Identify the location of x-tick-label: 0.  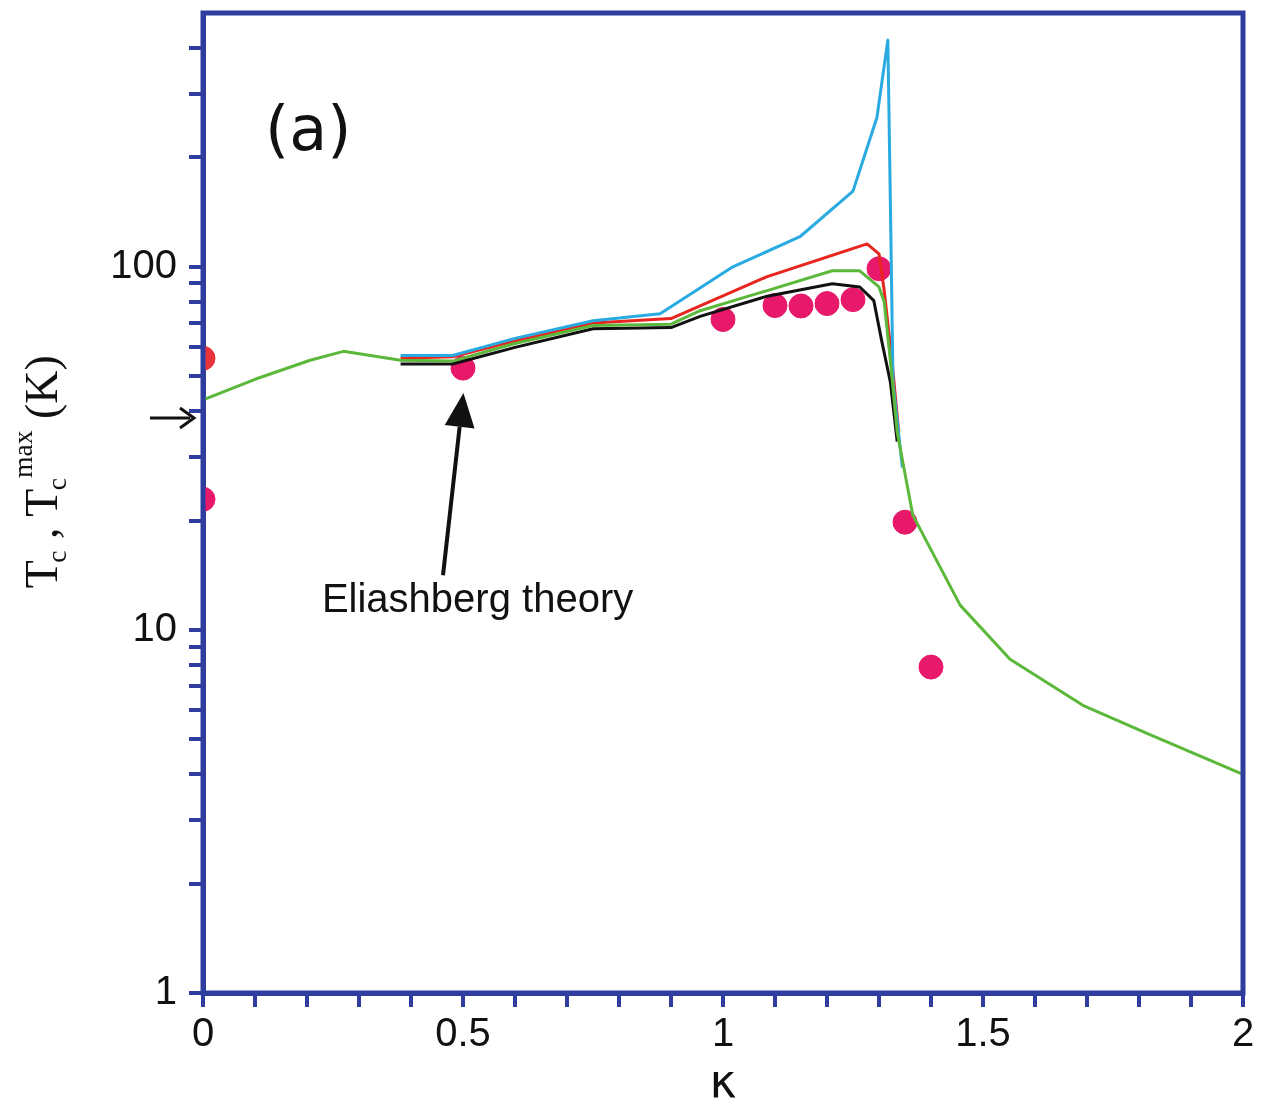
(203, 1032).